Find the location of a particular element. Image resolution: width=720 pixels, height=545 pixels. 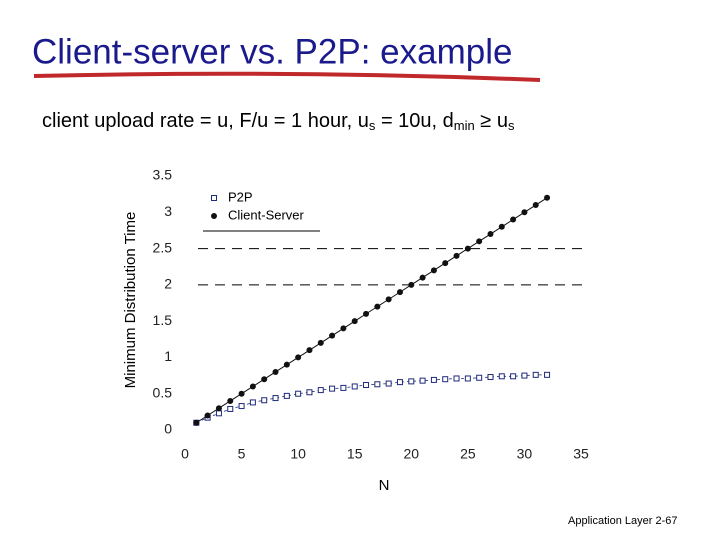

subtitle-part: ≥ u is located at coordinates (491, 121).